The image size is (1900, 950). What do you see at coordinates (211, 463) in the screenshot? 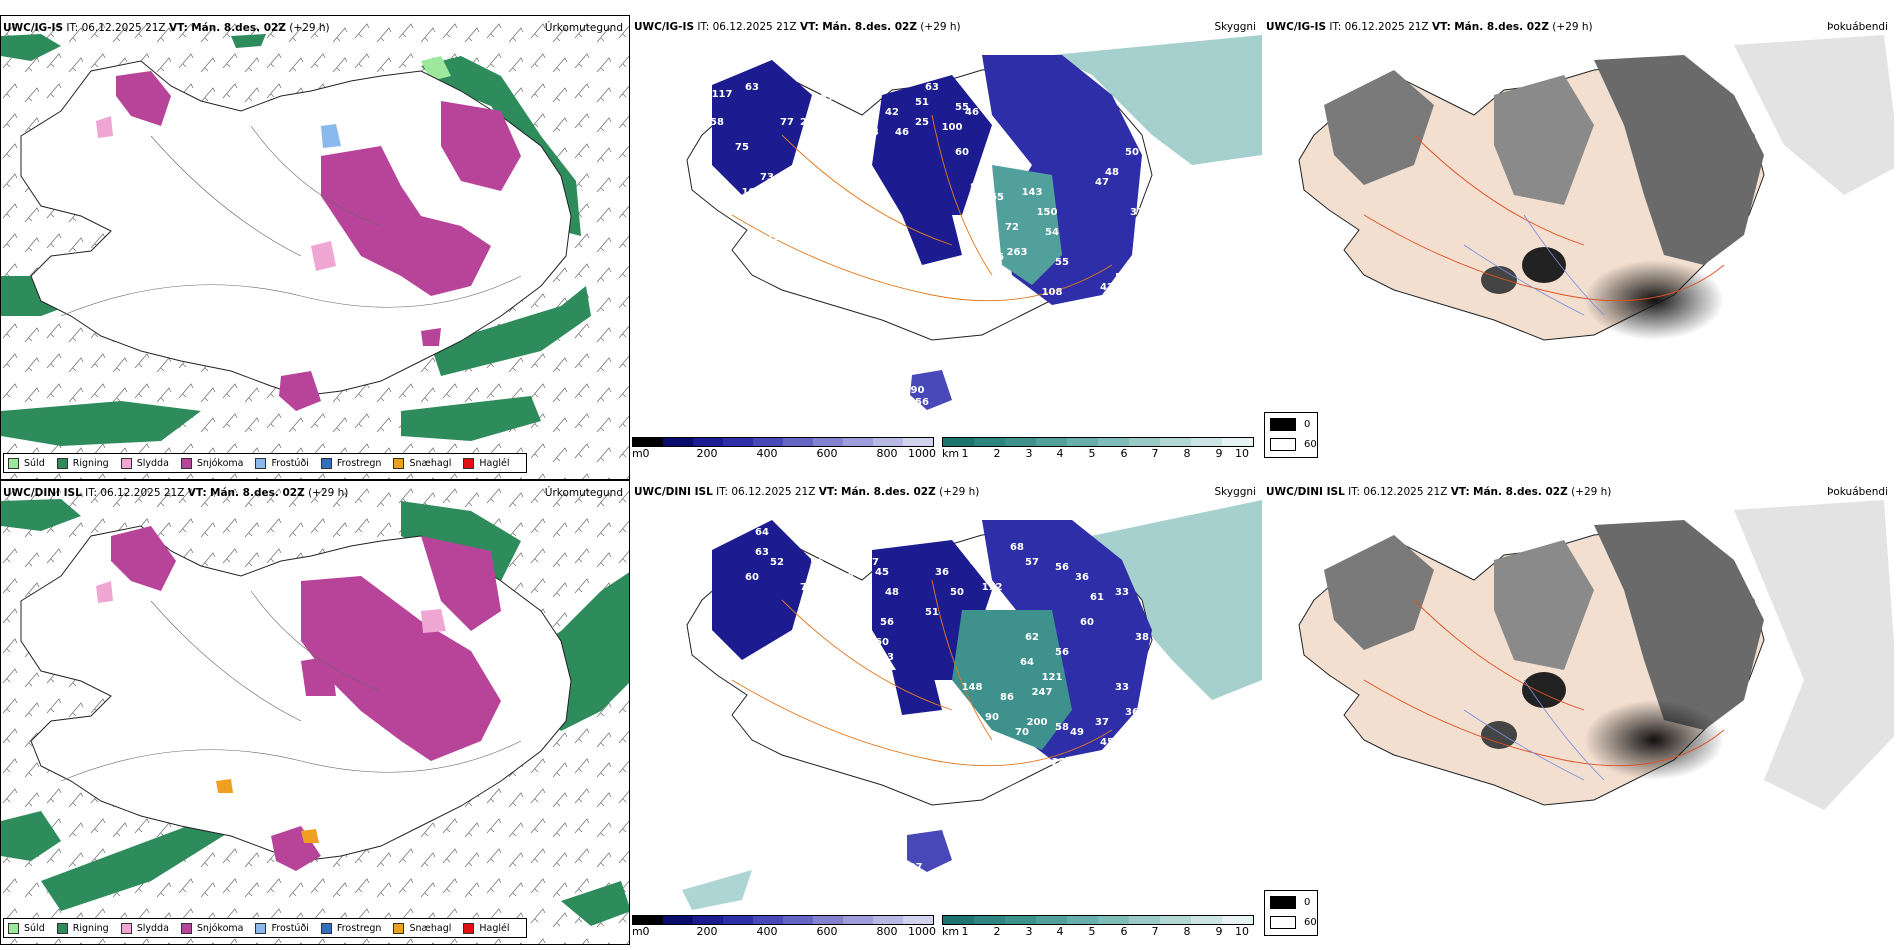
I see `legend-item-snow: Snjókoma` at bounding box center [211, 463].